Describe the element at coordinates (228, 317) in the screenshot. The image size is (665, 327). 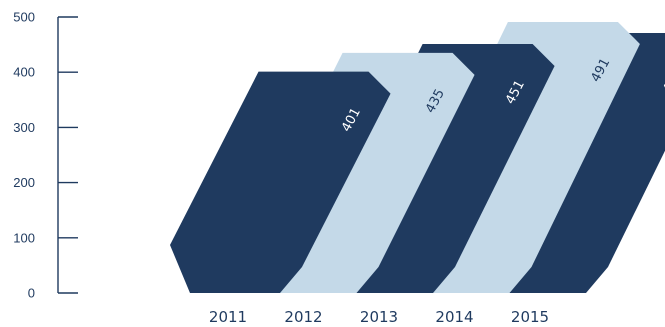
I see `x-tick-label: 2011` at that location.